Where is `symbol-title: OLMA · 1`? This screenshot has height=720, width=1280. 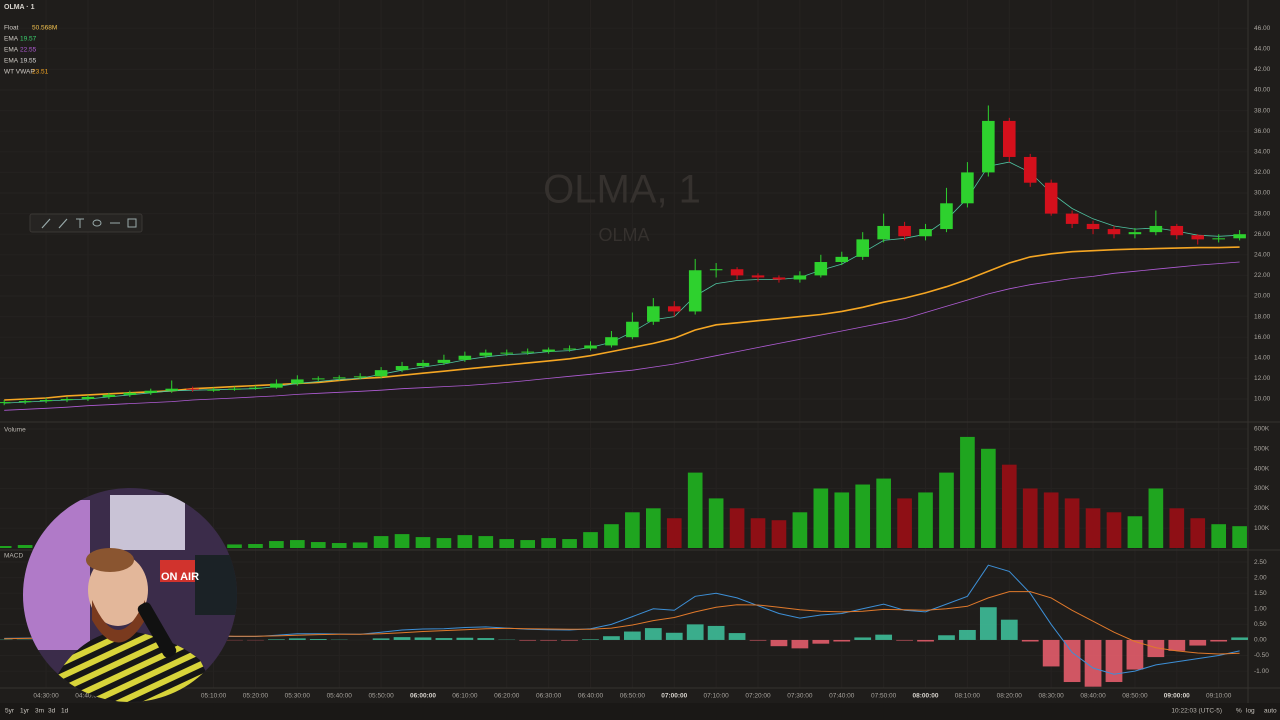
symbol-title: OLMA · 1 is located at coordinates (19, 7).